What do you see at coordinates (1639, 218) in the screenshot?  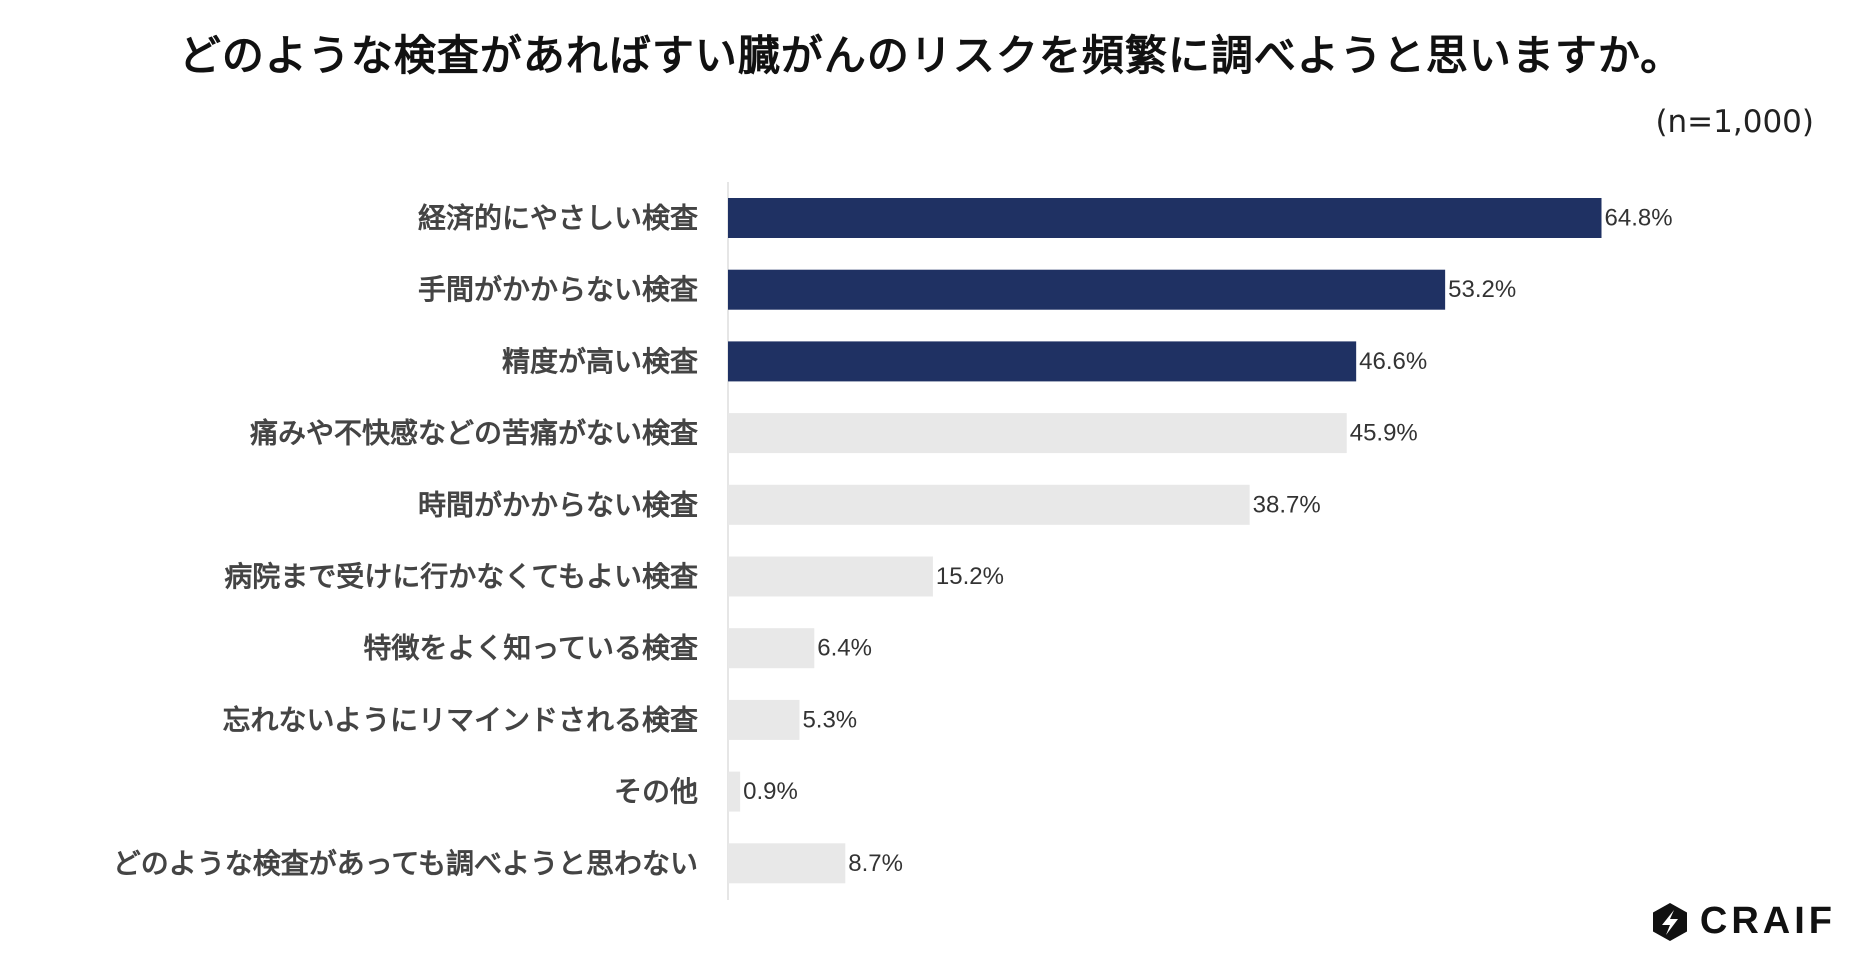 I see `value-label: 64.8%` at bounding box center [1639, 218].